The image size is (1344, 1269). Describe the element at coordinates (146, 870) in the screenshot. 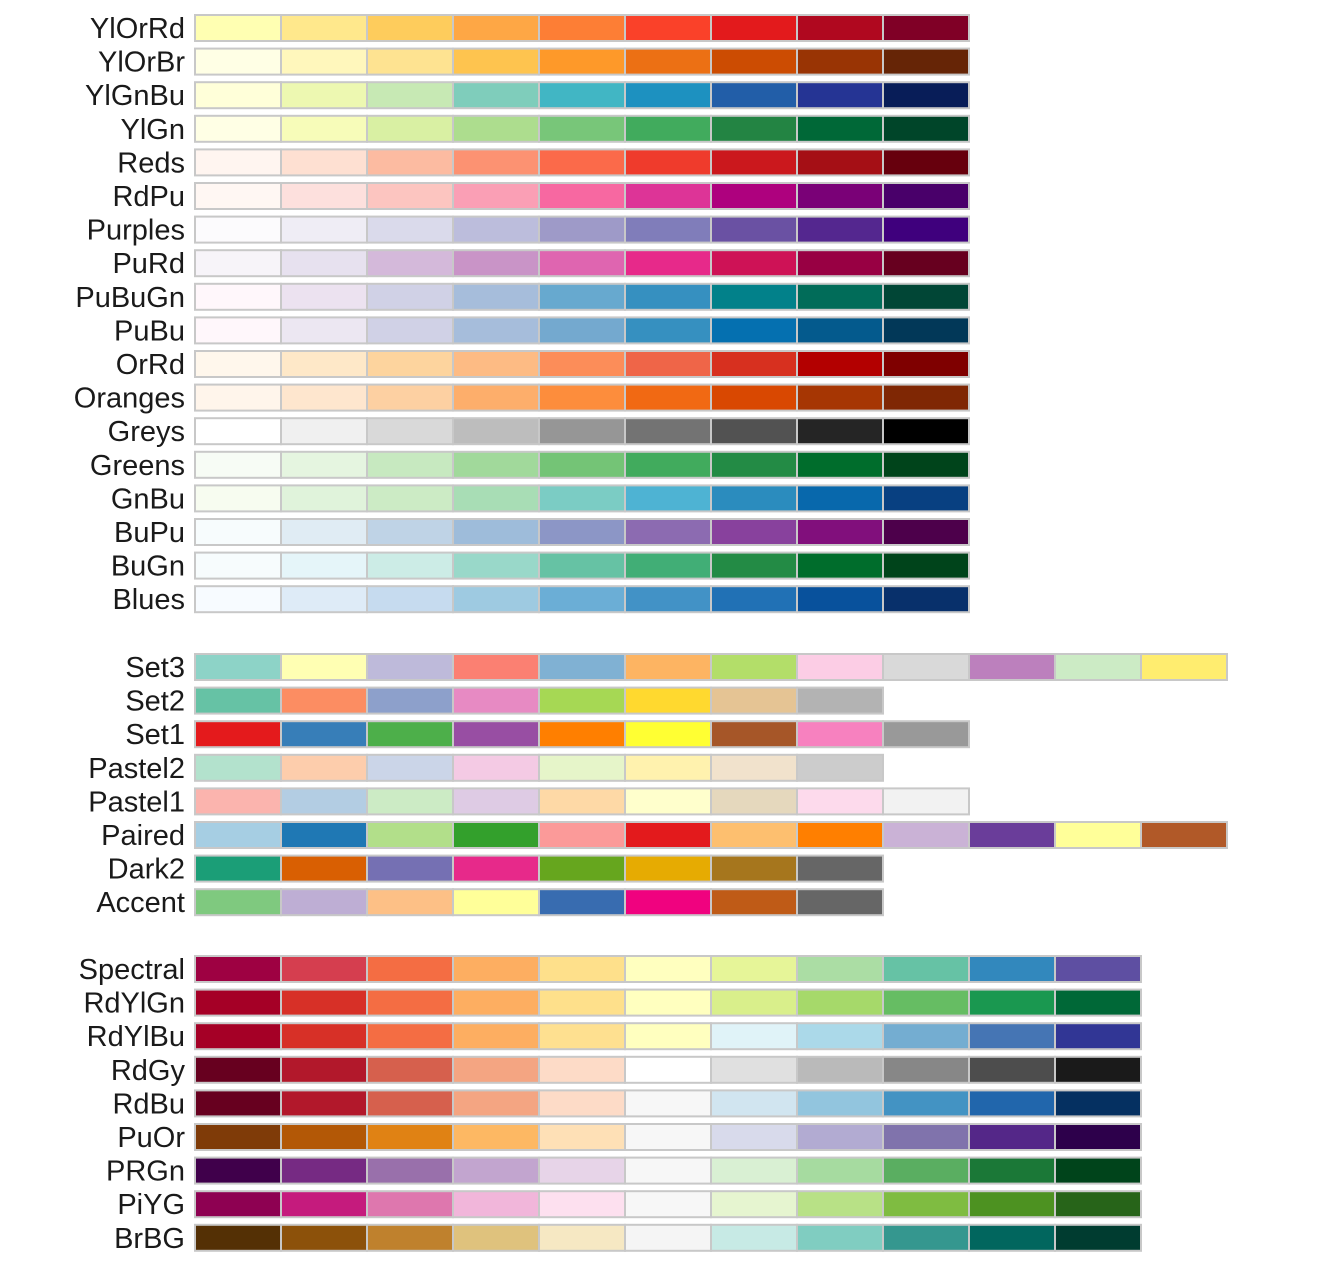

I see `palette-label: Dark2` at that location.